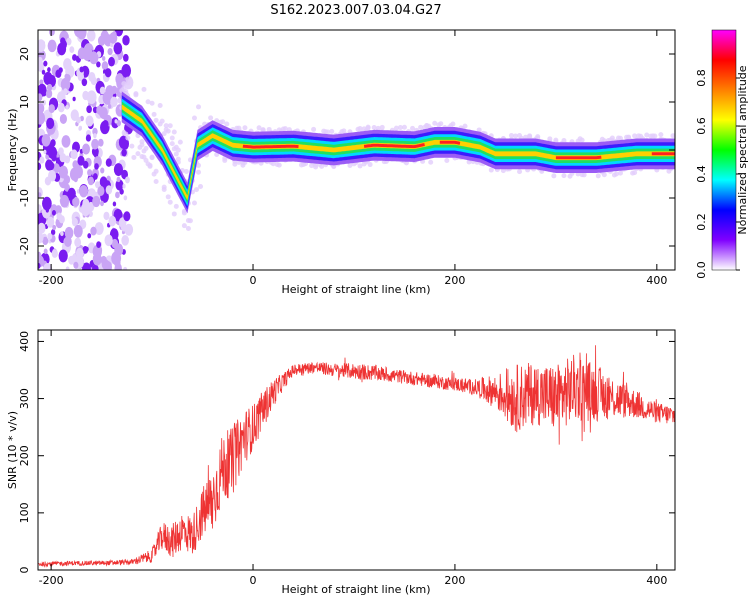 This screenshot has width=750, height=600. Describe the element at coordinates (270, 146) in the screenshot. I see `spectrogram-ridge-core` at that location.